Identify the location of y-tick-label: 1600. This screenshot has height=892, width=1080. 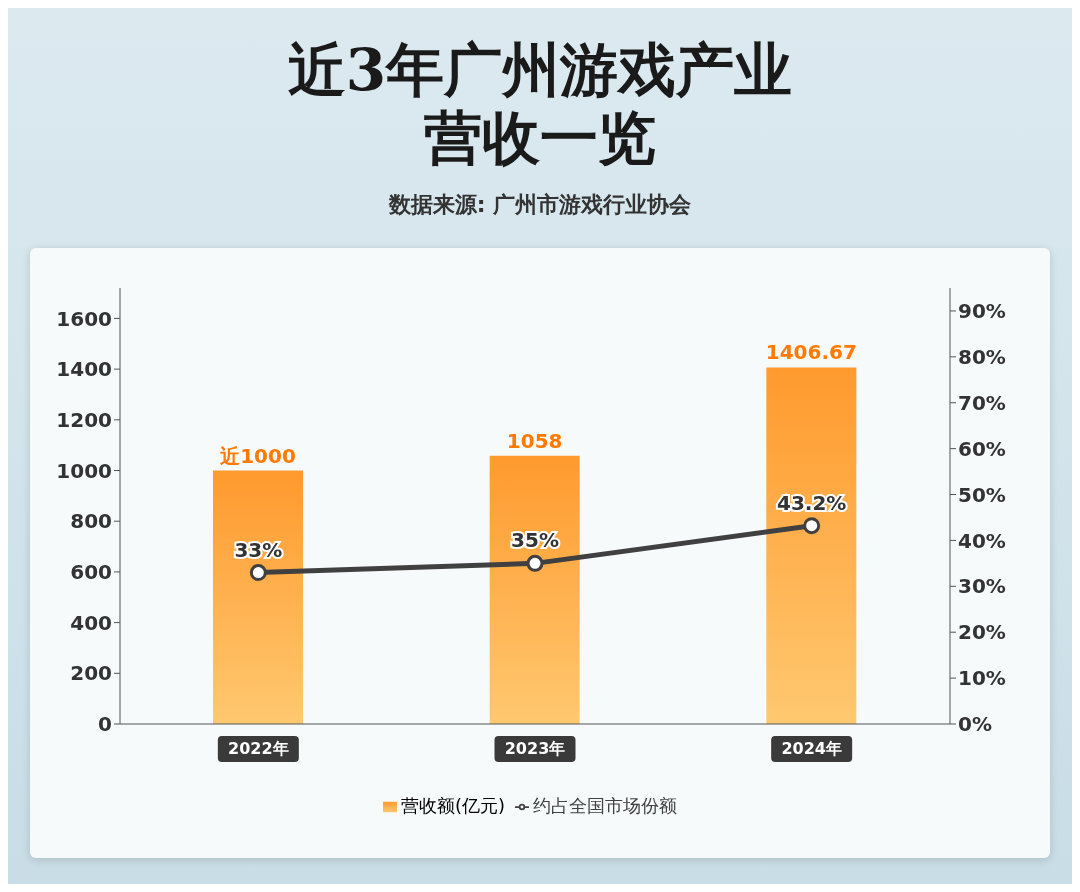
(84, 318).